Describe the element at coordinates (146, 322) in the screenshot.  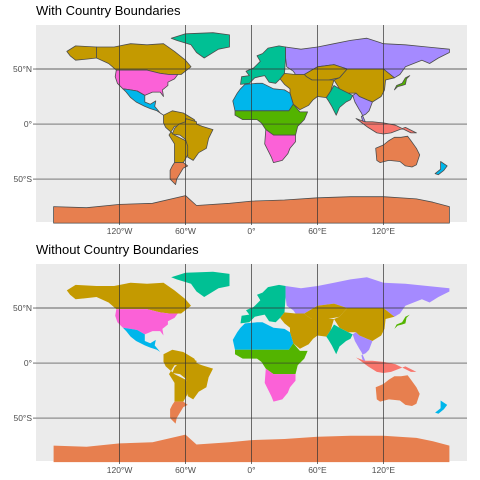
I see `region-united-states` at that location.